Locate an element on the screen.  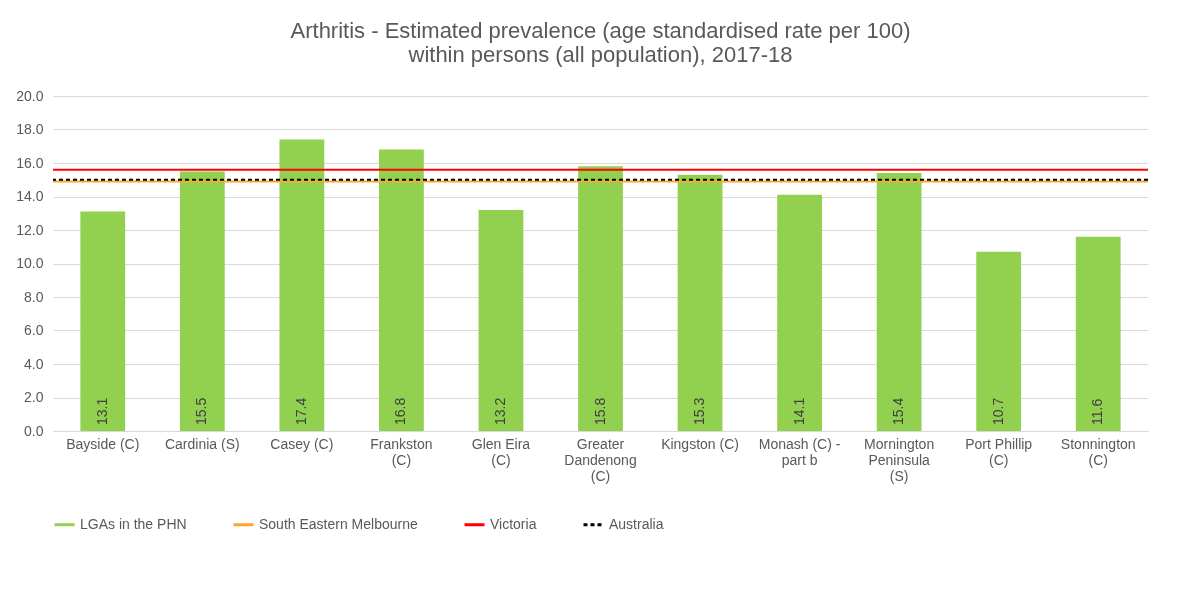
data-label: 15.3 is located at coordinates (699, 411).